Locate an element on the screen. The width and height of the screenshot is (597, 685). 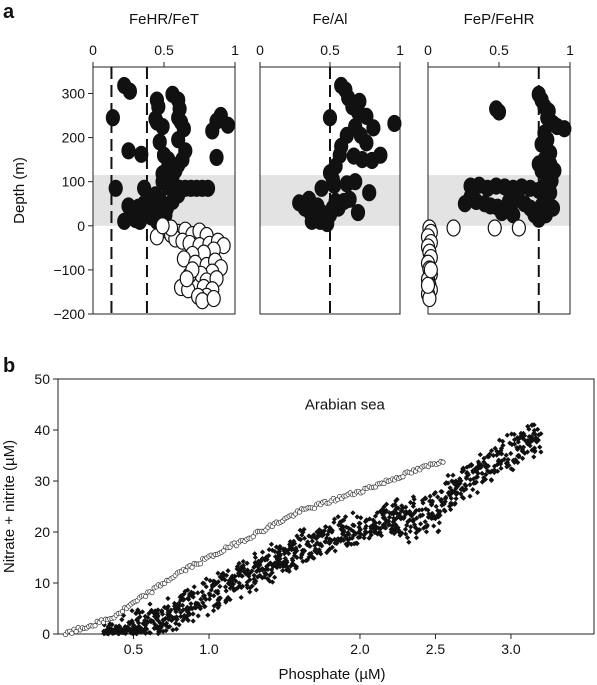
y-tick-label: −100 is located at coordinates (69, 270).